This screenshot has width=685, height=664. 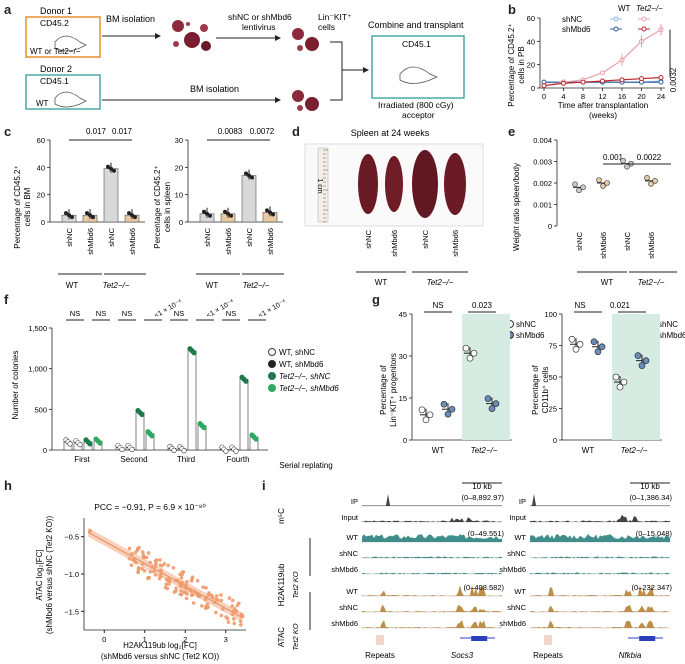 I want to click on b-x-tick-label: 4, so click(x=563, y=96).